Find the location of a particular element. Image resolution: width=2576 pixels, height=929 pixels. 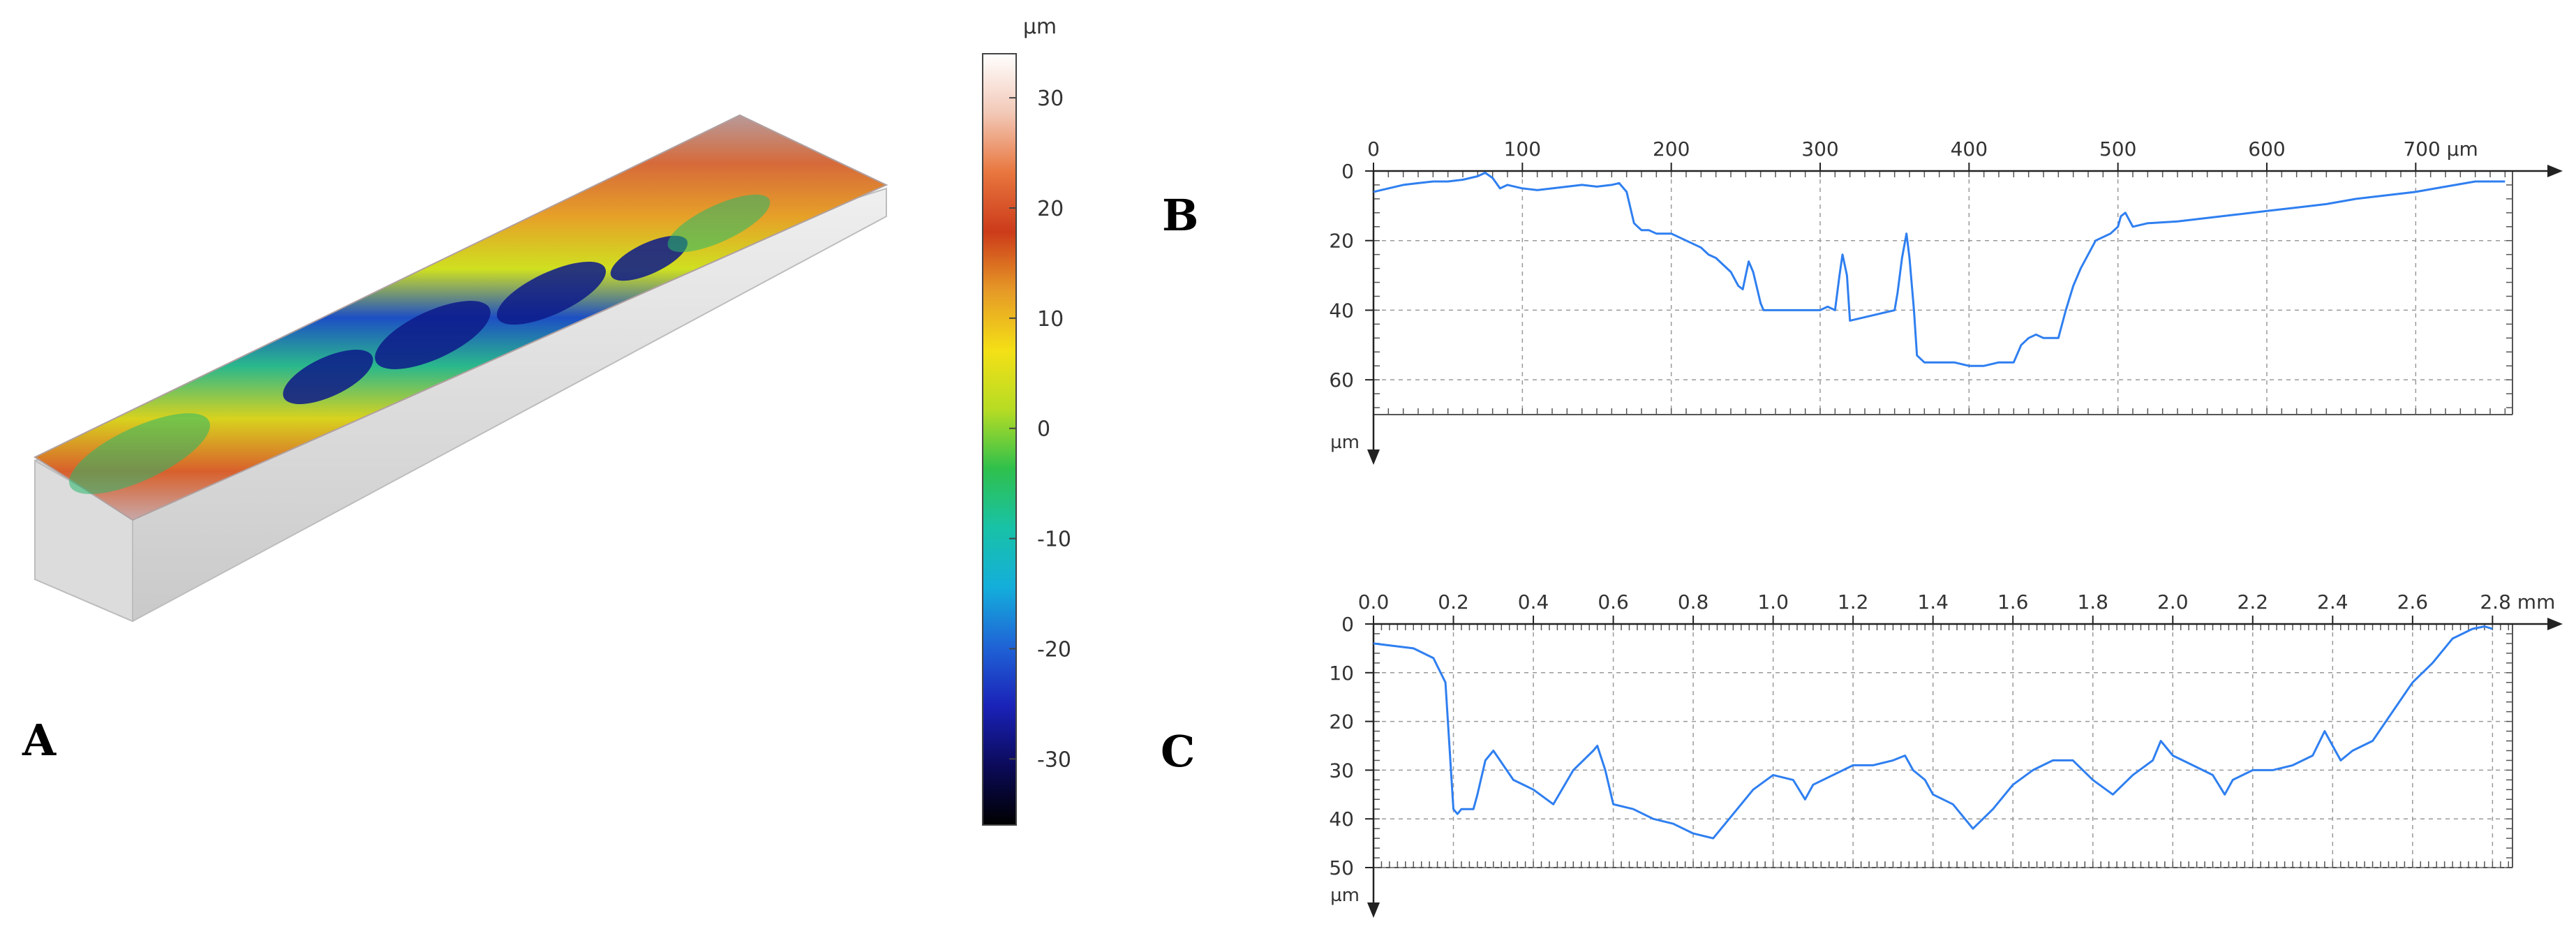

colorbar-unit: µm is located at coordinates (1040, 27).